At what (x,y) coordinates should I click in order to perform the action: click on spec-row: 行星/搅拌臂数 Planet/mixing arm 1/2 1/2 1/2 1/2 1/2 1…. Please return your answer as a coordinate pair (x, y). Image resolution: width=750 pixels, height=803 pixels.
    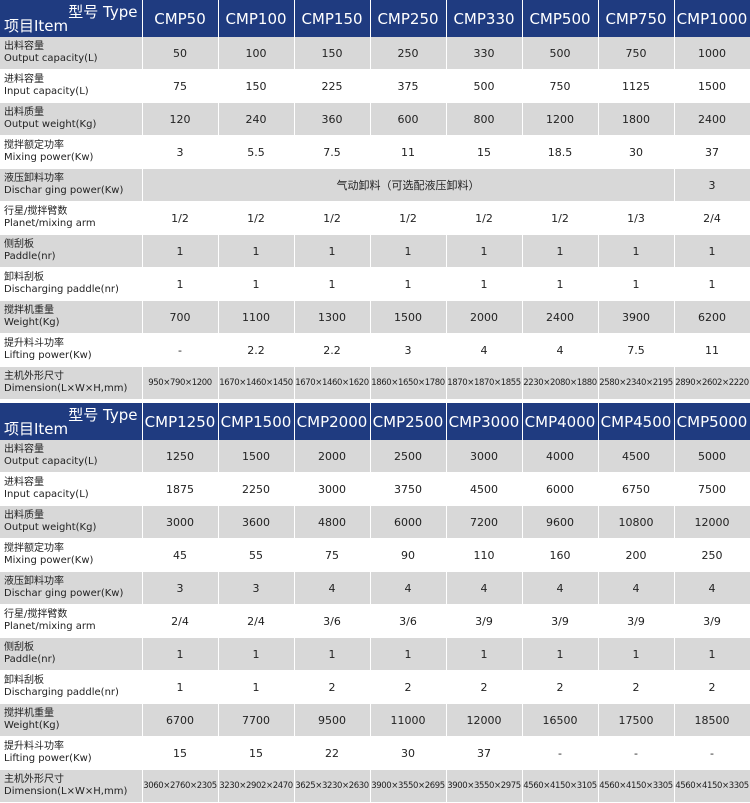
    Looking at the image, I should click on (375, 218).